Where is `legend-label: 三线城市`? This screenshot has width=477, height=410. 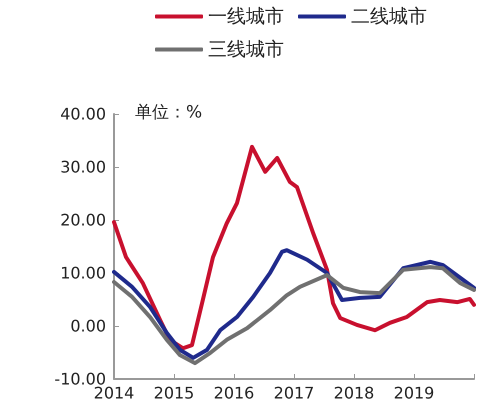
legend-label: 三线城市 is located at coordinates (246, 49).